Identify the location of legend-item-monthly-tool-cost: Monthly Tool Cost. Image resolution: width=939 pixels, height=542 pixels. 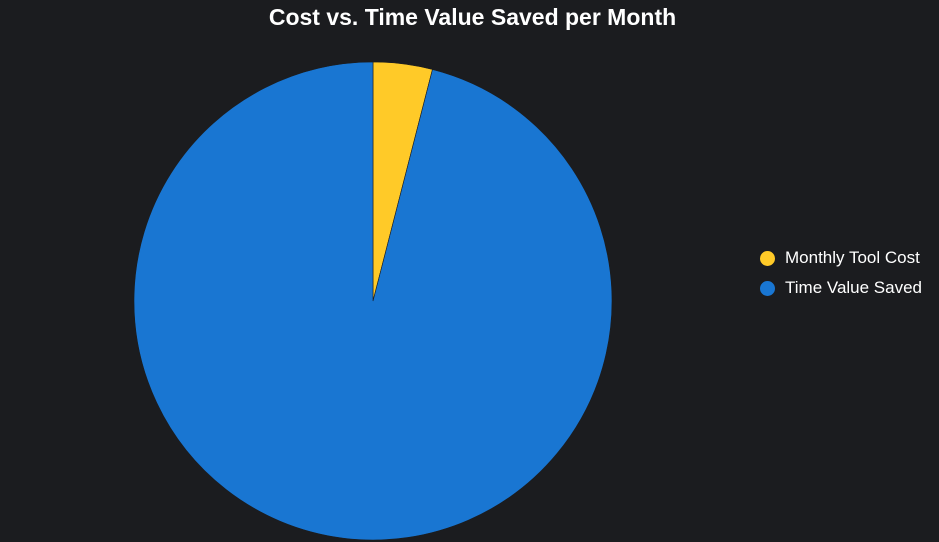
(841, 258).